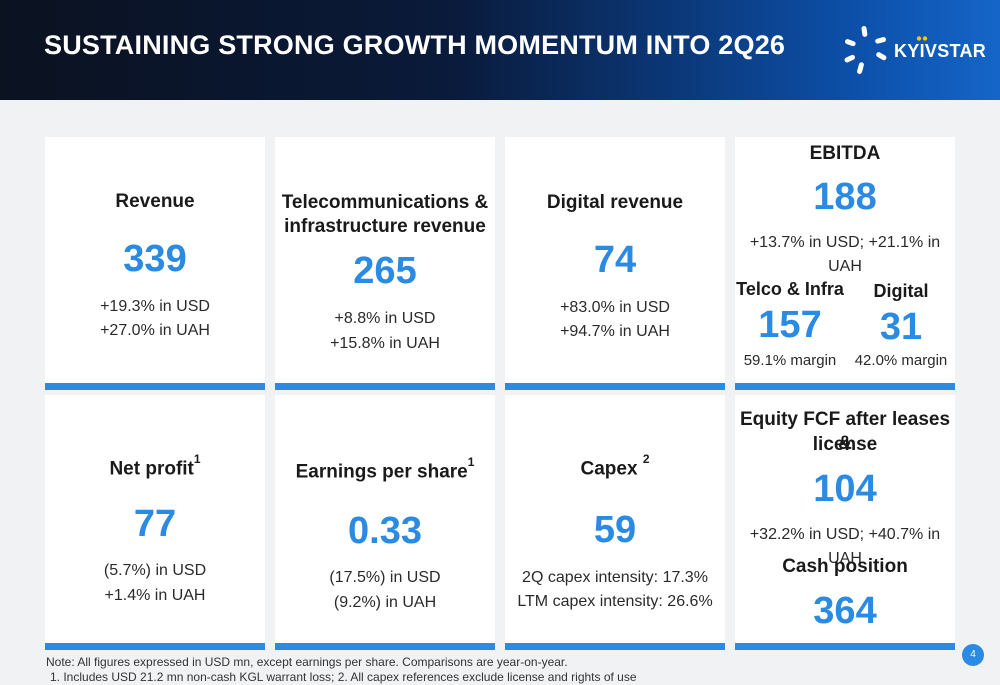 The width and height of the screenshot is (1000, 685). Describe the element at coordinates (155, 466) in the screenshot. I see `net-profit-label: Net profit1` at that location.